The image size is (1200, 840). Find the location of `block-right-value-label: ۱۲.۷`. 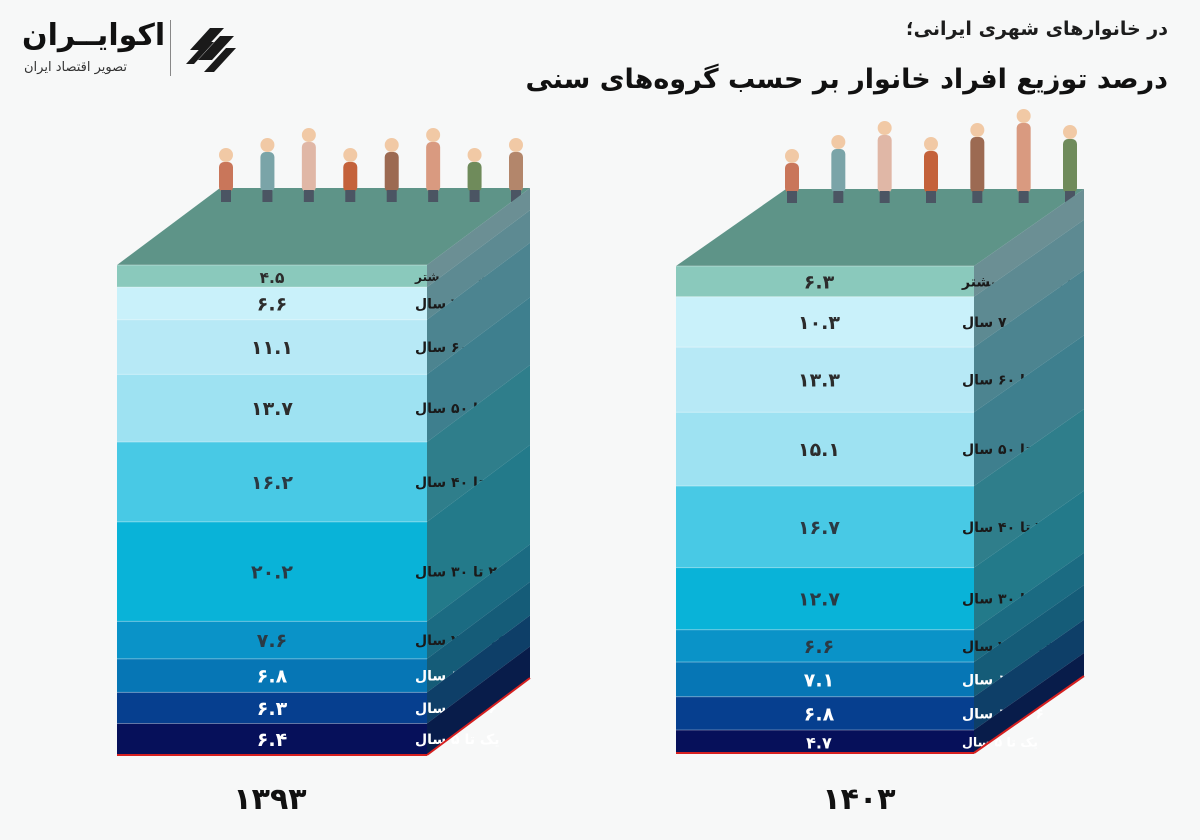

block-right-value-label: ۱۲.۷ is located at coordinates (819, 600).